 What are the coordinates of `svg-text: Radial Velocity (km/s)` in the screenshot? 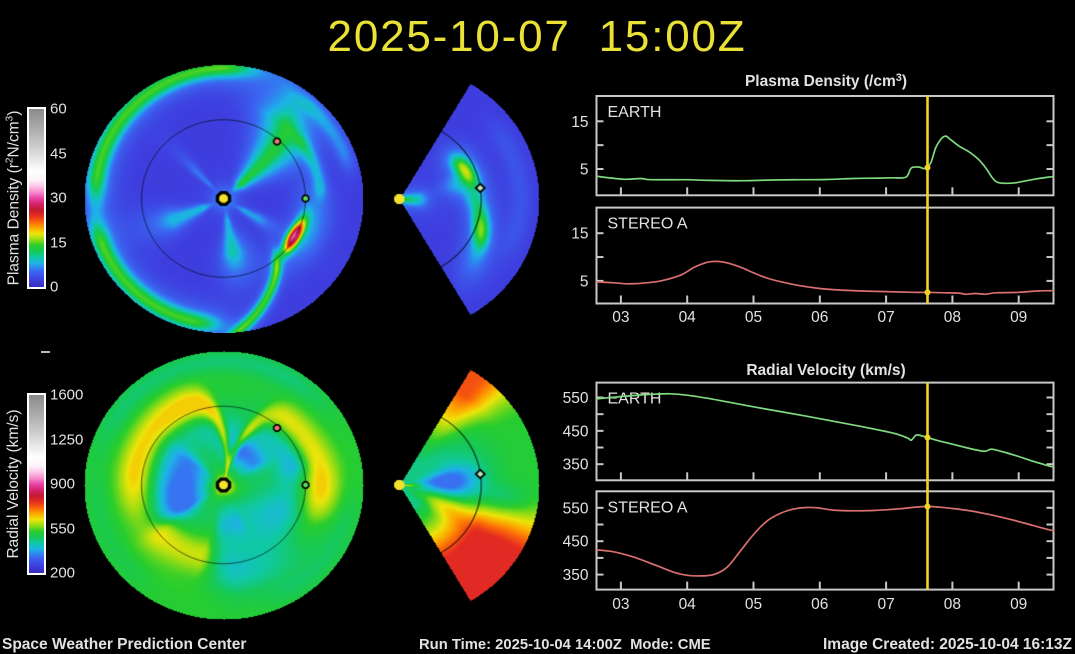 It's located at (825, 370).